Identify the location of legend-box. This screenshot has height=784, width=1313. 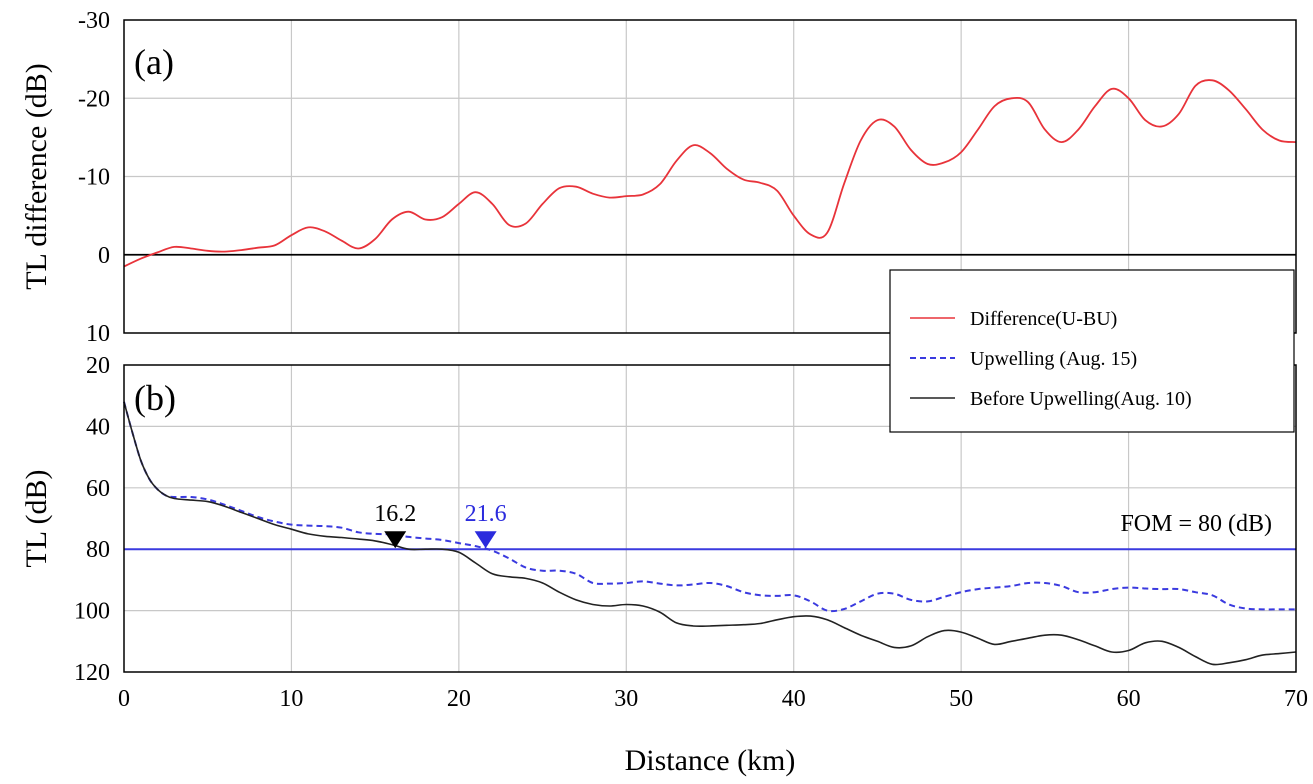
(1092, 351).